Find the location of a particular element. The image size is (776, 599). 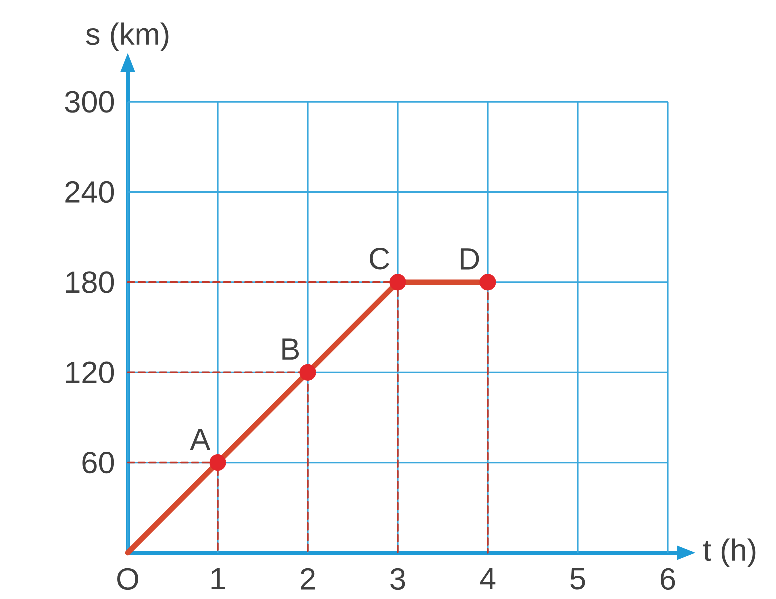

x-tick-label: 3 is located at coordinates (398, 579).